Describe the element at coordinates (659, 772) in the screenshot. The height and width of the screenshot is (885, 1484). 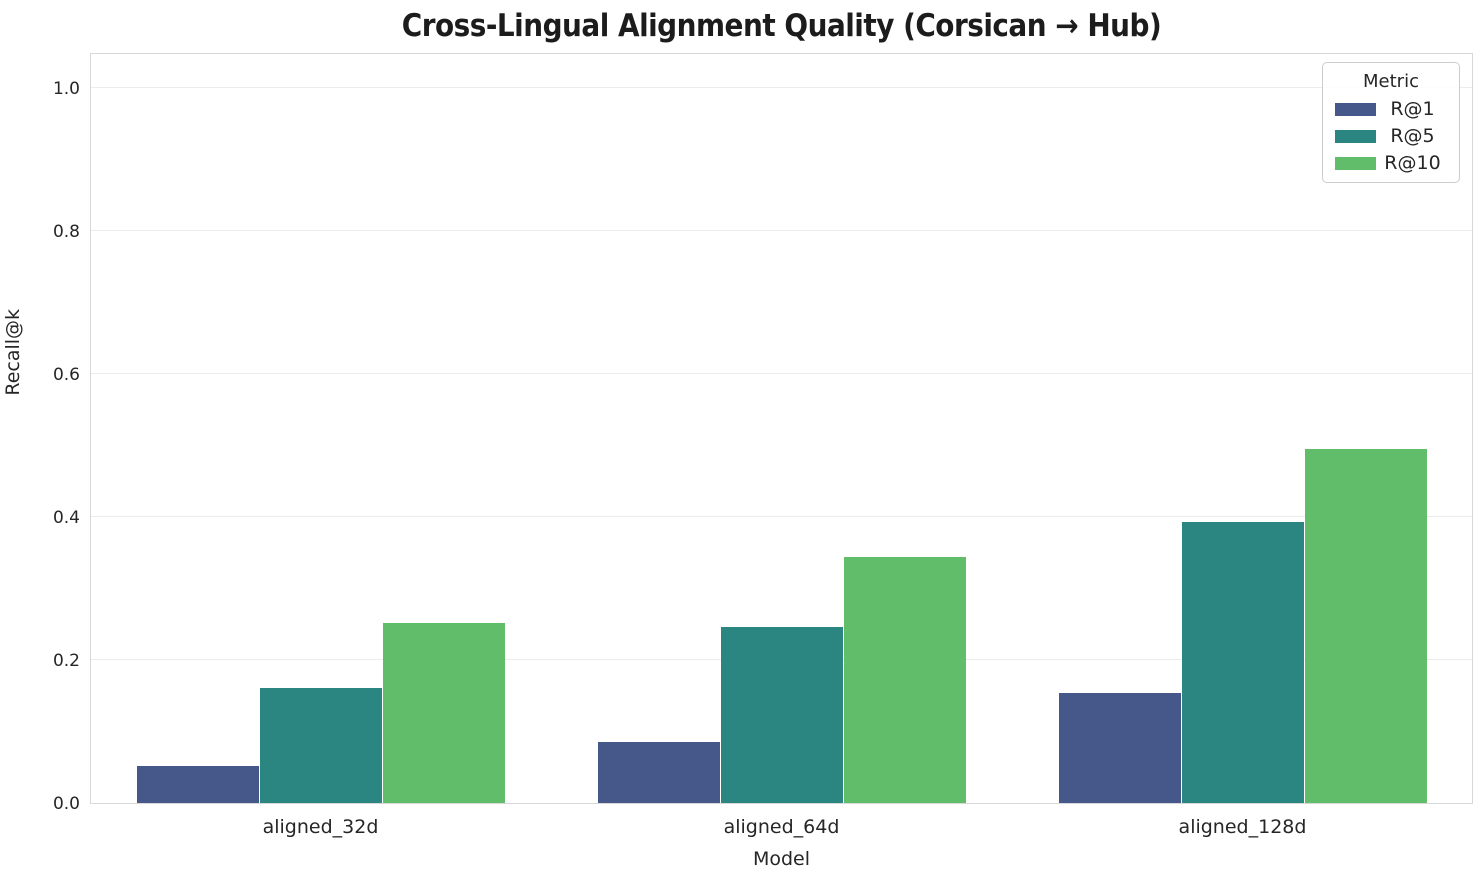
I see `bar-aligned_64d-R@1` at that location.